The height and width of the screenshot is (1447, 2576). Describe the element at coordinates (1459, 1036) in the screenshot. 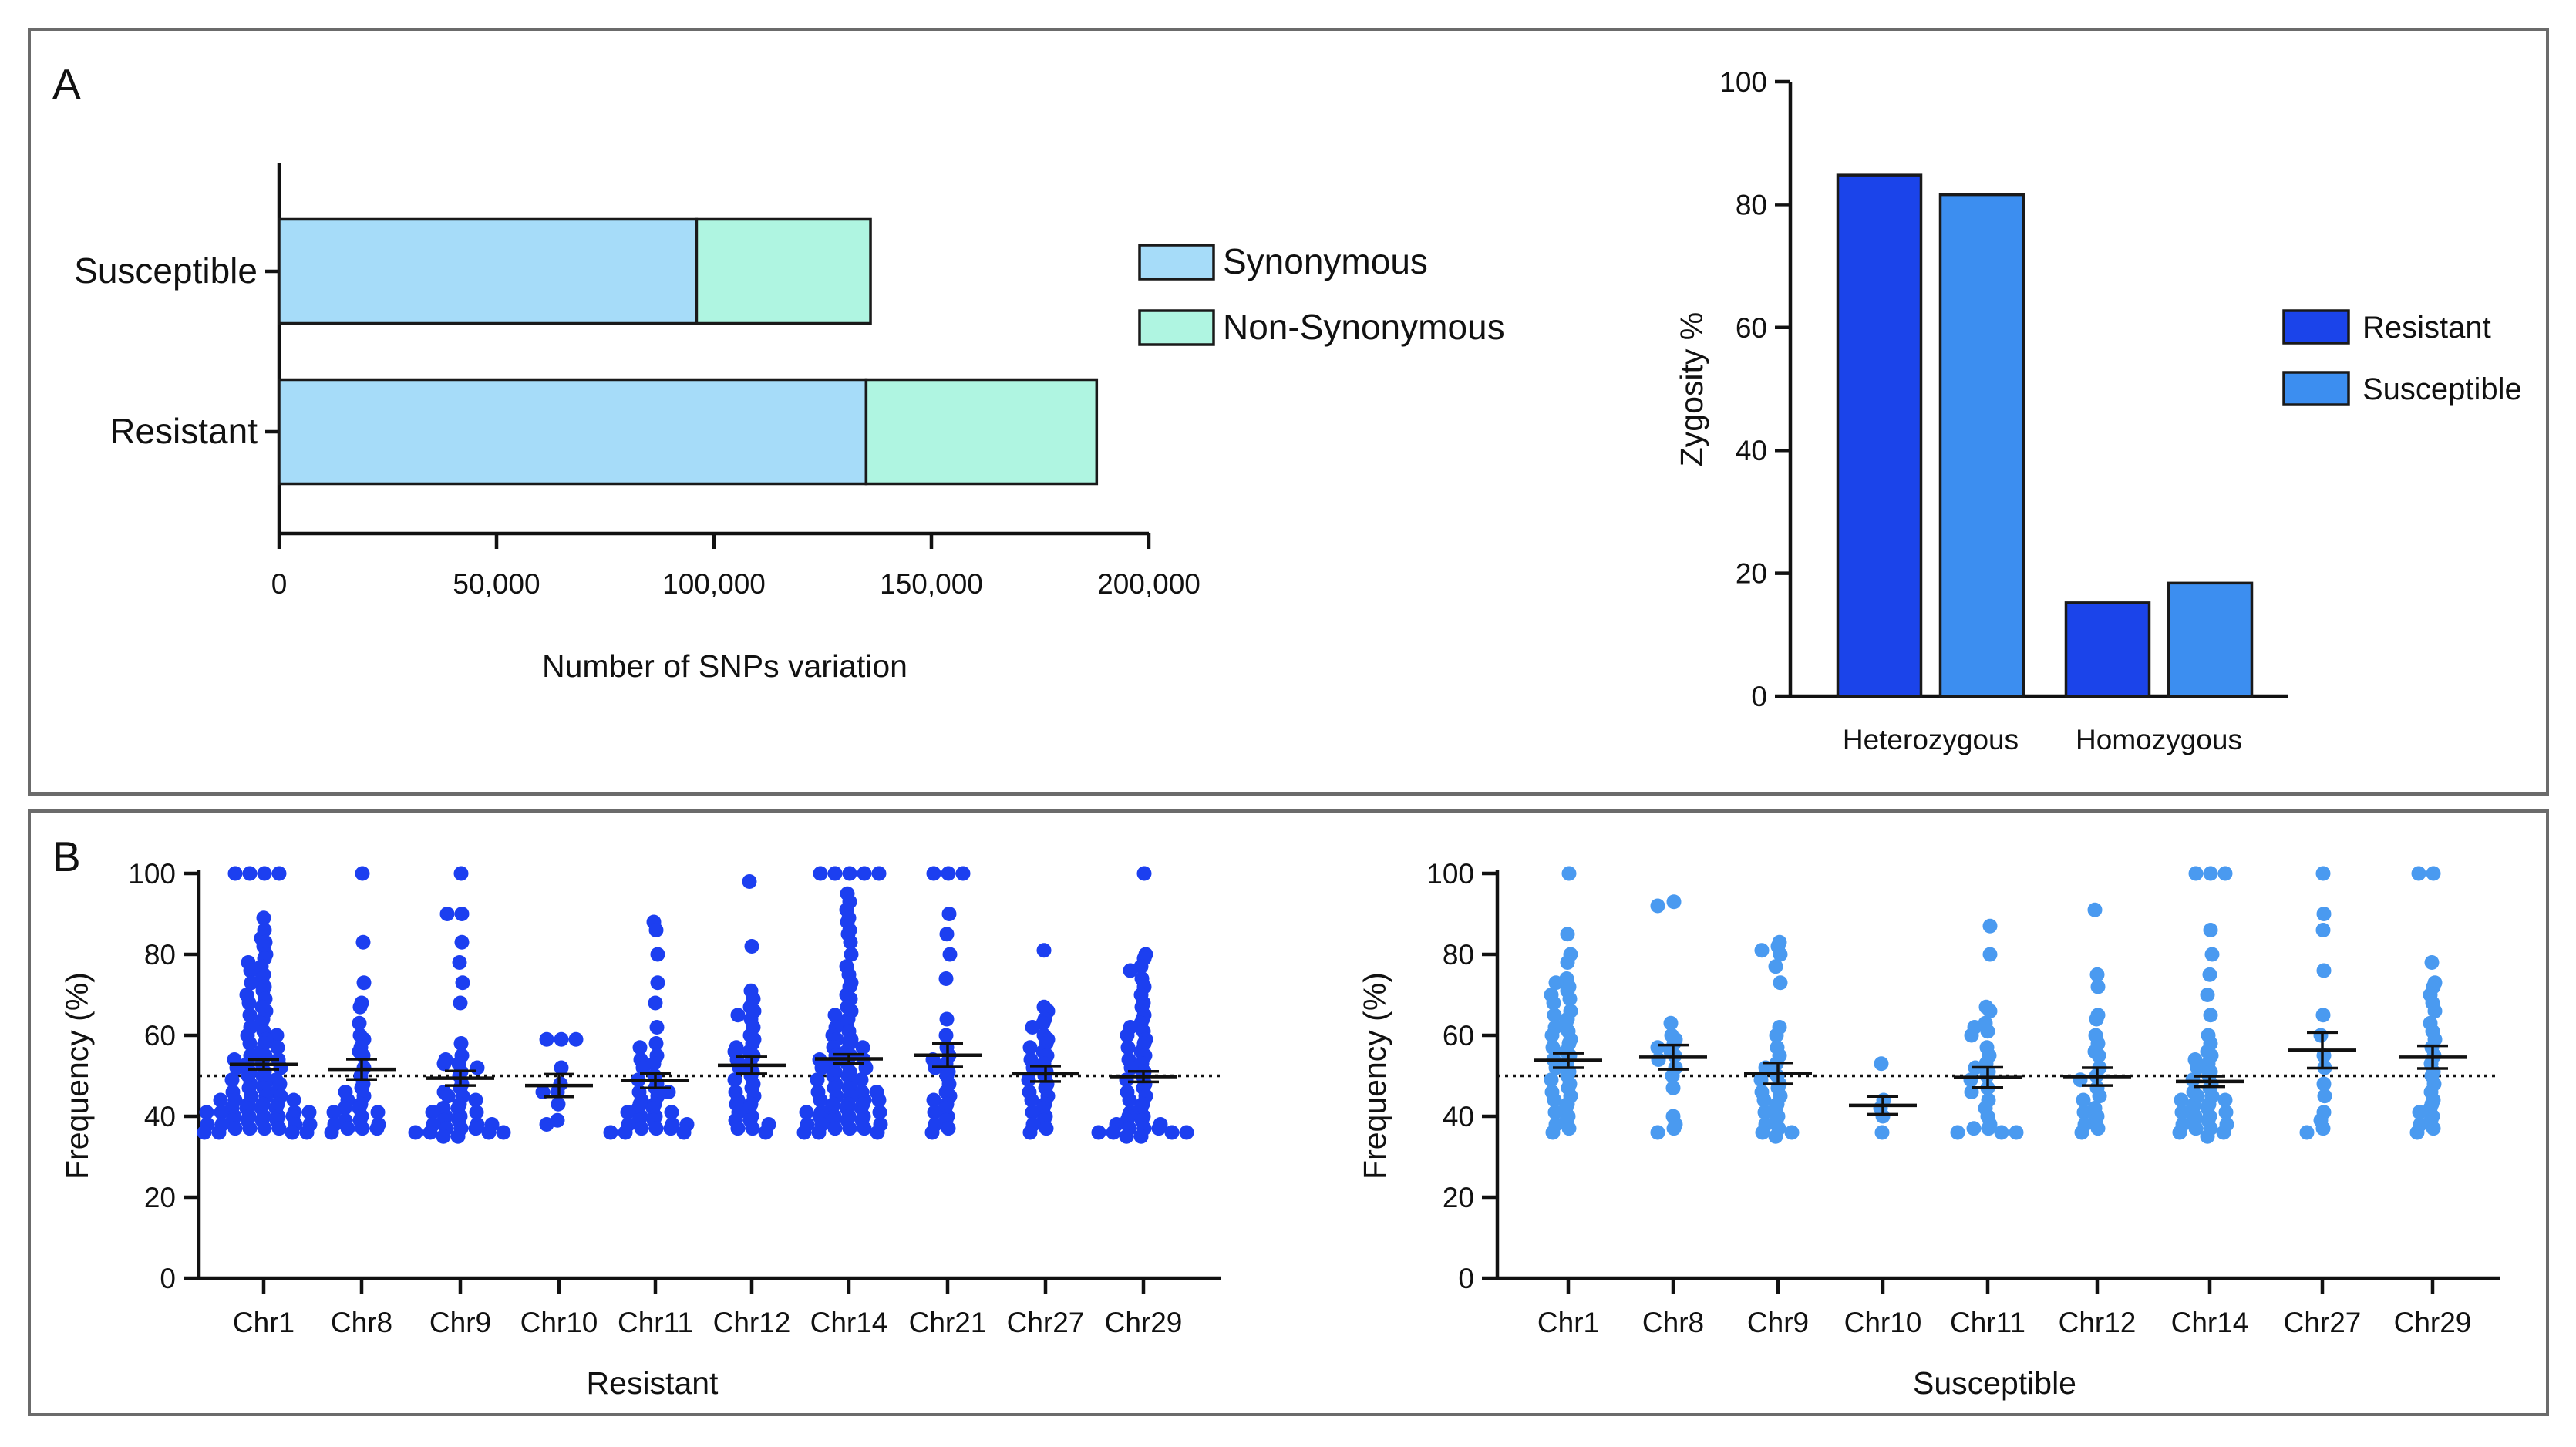

I see `y-tick-label: 60` at that location.